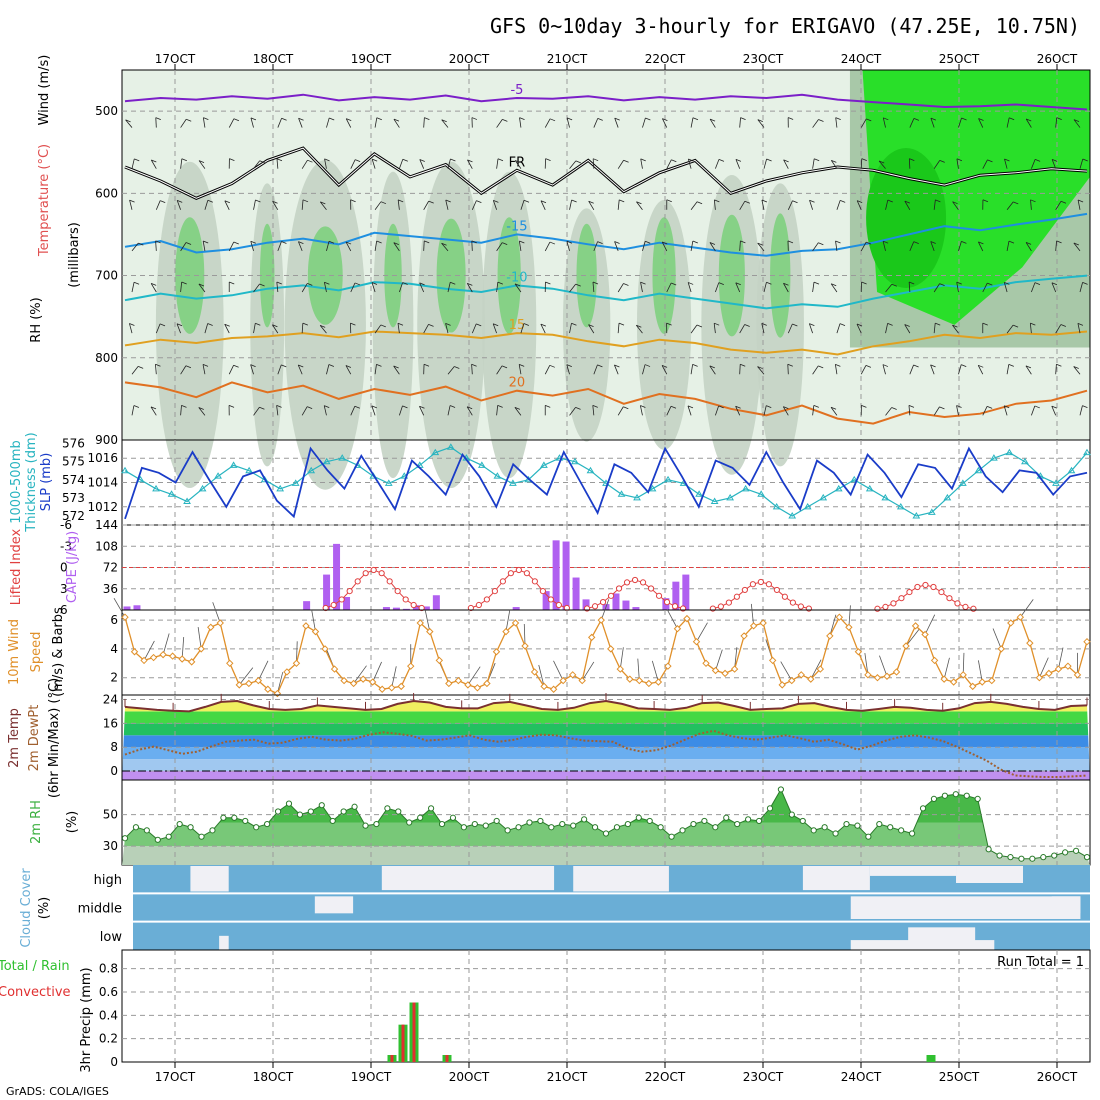 This screenshot has height=1100, width=1100. Describe the element at coordinates (1057, 59) in the screenshot. I see `top-day-label: 26OCT` at that location.